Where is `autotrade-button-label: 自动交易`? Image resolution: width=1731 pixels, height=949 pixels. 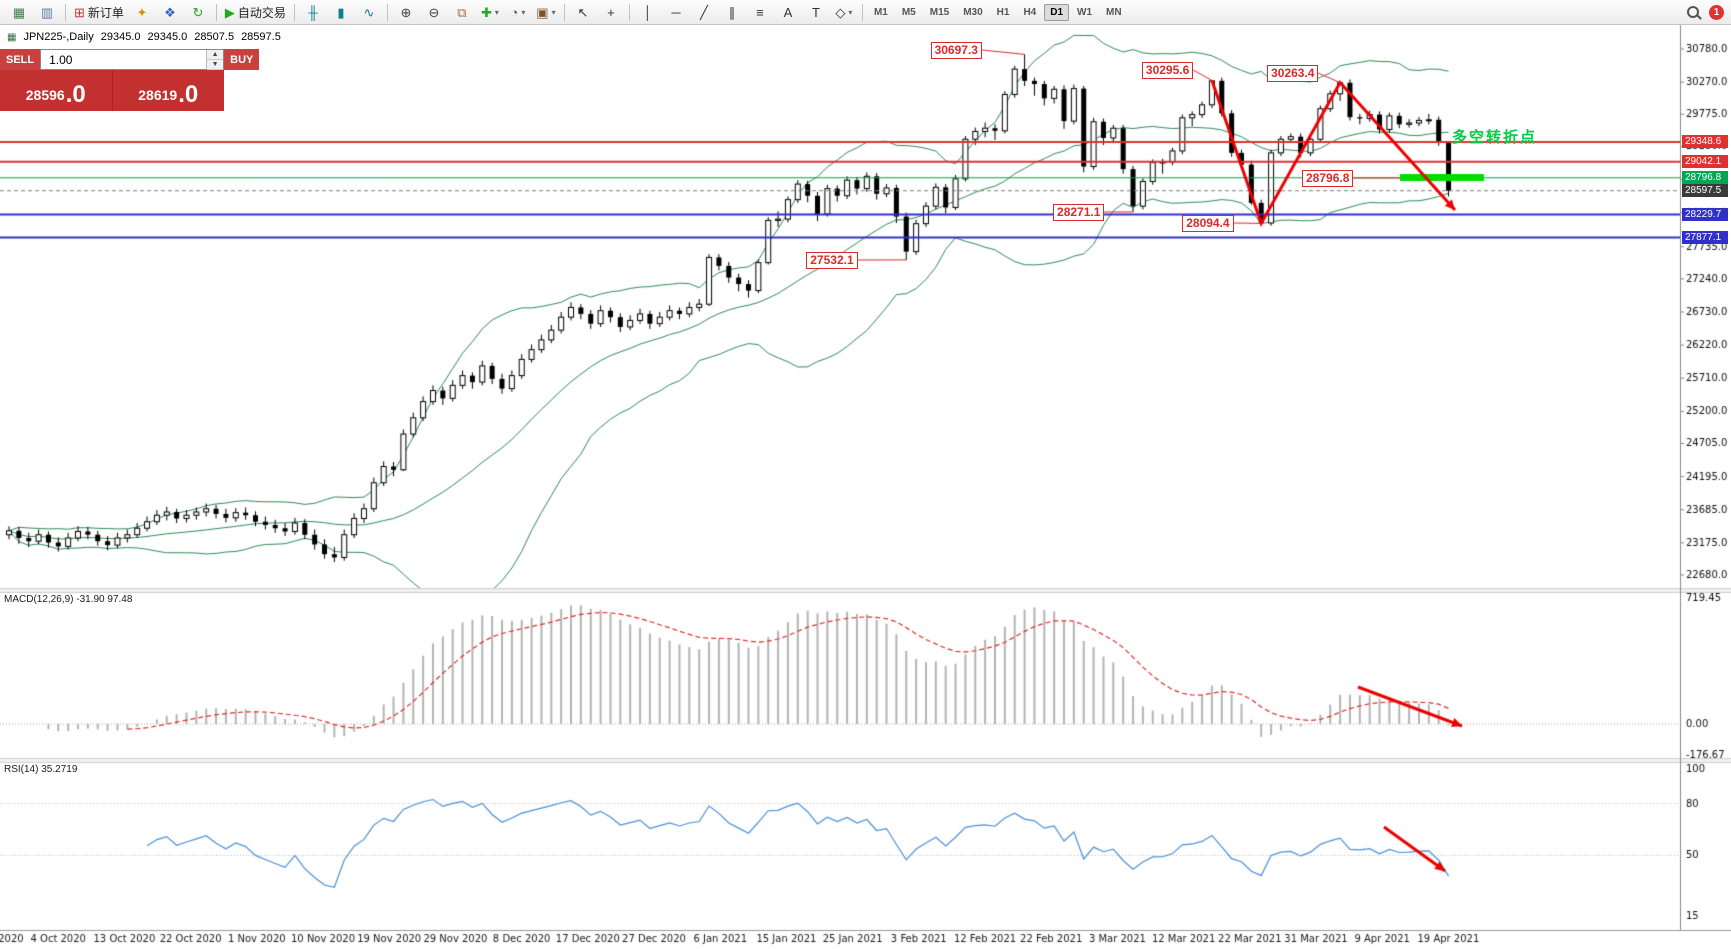 autotrade-button-label: 自动交易 is located at coordinates (261, 12).